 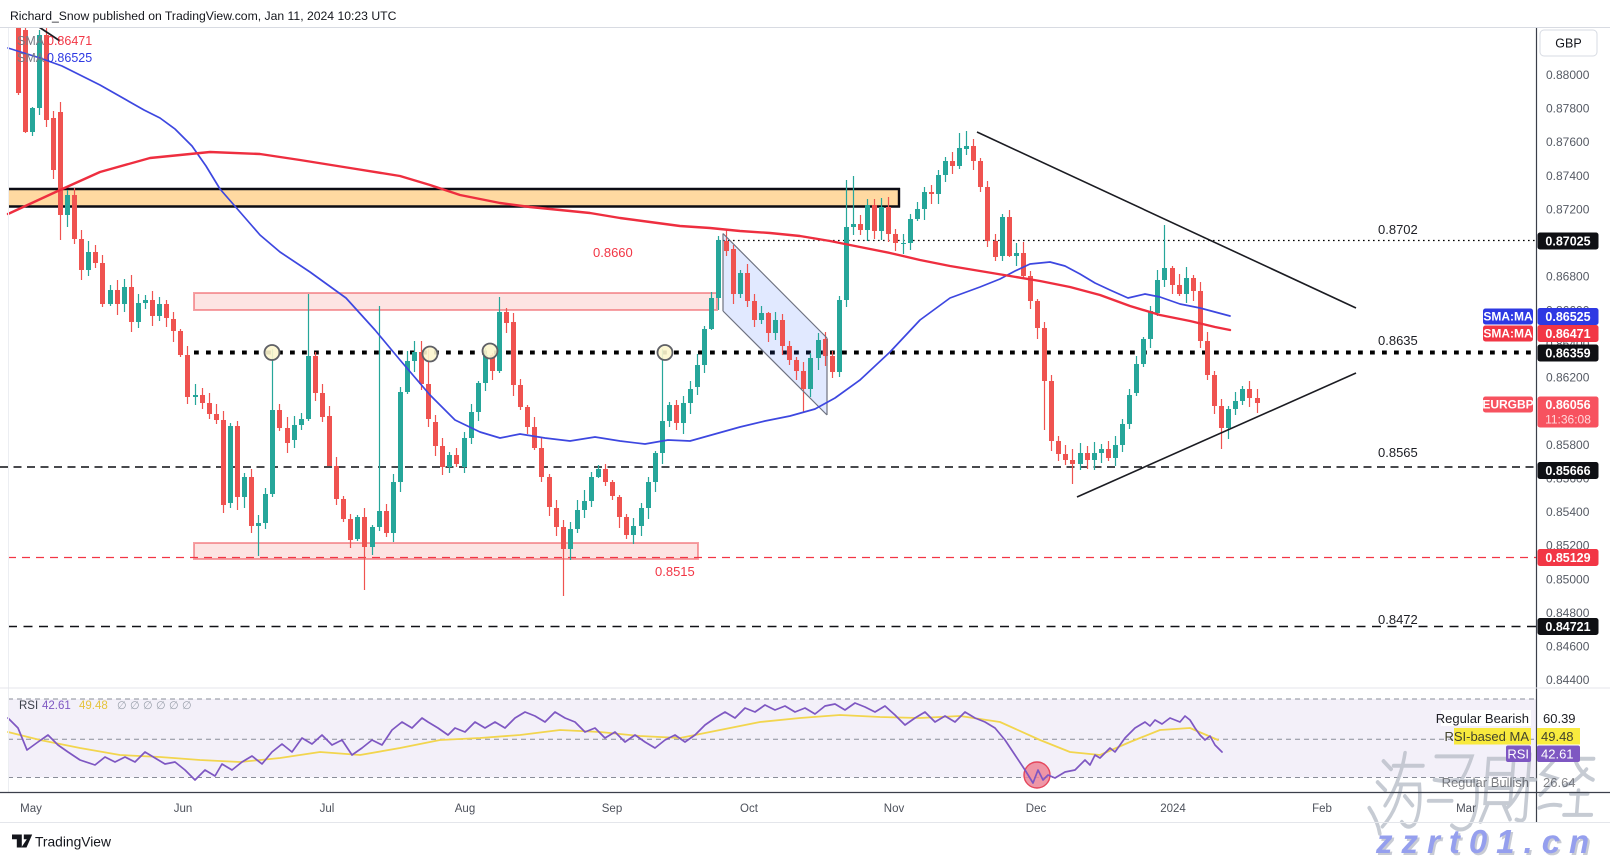 What do you see at coordinates (1398, 452) in the screenshot?
I see `svg-text: 0.8565` at bounding box center [1398, 452].